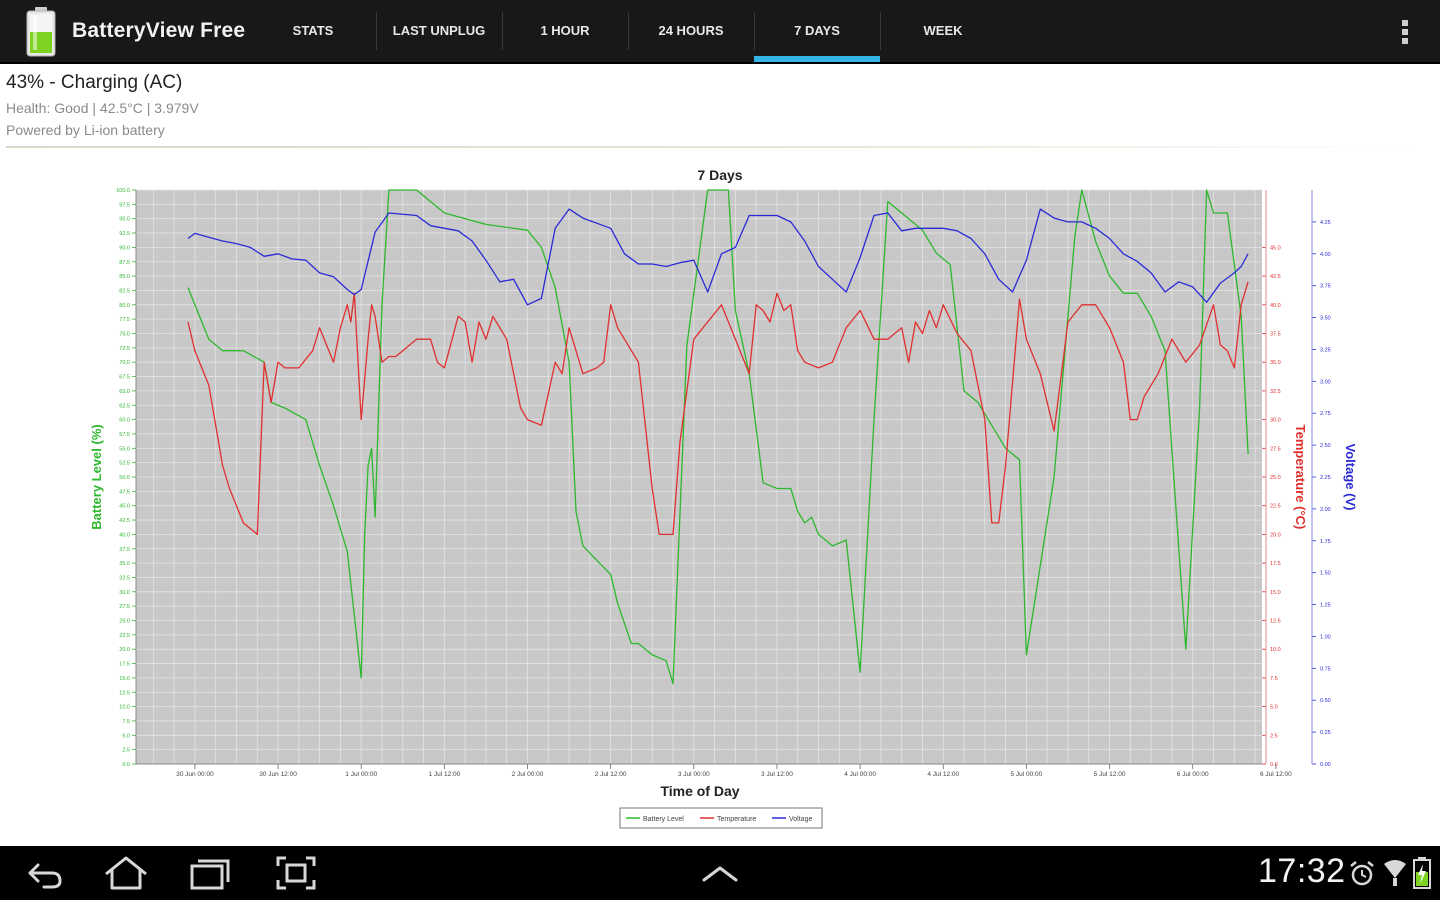 This screenshot has width=1440, height=900. Describe the element at coordinates (124, 607) in the screenshot. I see `battery-tick-label: 27.5` at that location.